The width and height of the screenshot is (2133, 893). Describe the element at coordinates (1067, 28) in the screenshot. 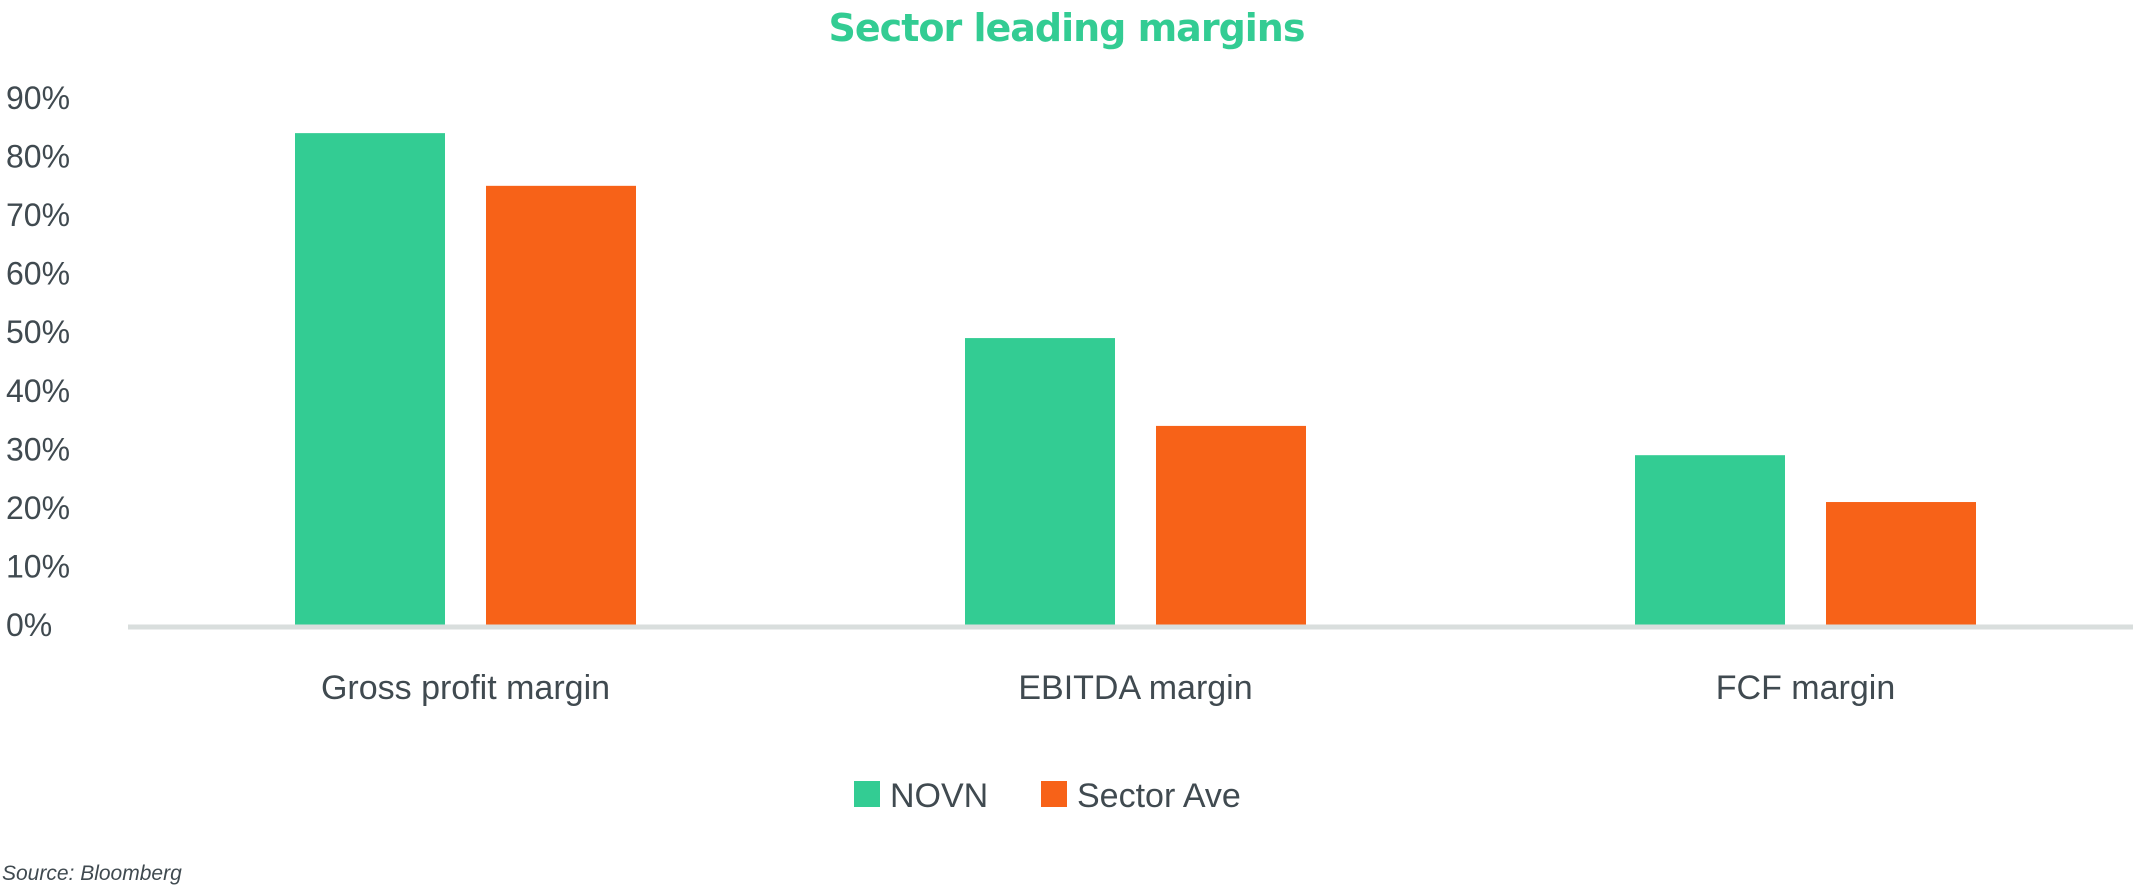

I see `chart-title: Sector leading margins` at that location.